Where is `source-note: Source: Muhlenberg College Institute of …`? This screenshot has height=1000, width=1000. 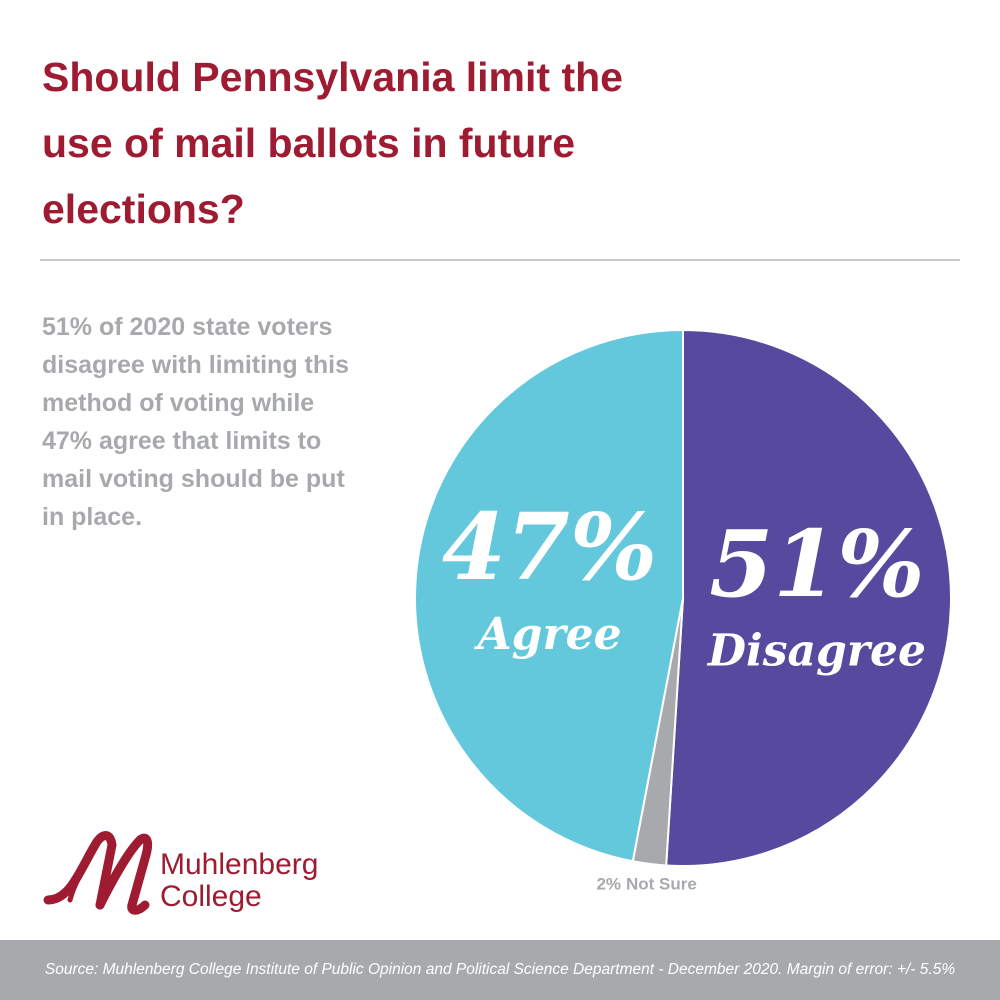 source-note: Source: Muhlenberg College Institute of … is located at coordinates (500, 970).